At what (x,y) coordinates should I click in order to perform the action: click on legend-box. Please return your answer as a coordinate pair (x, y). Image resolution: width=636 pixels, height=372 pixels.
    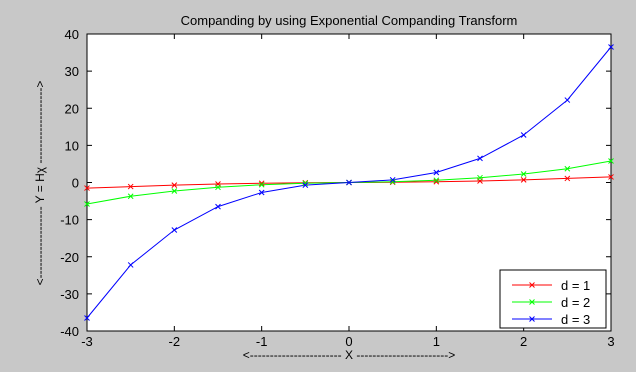
    Looking at the image, I should click on (553, 299).